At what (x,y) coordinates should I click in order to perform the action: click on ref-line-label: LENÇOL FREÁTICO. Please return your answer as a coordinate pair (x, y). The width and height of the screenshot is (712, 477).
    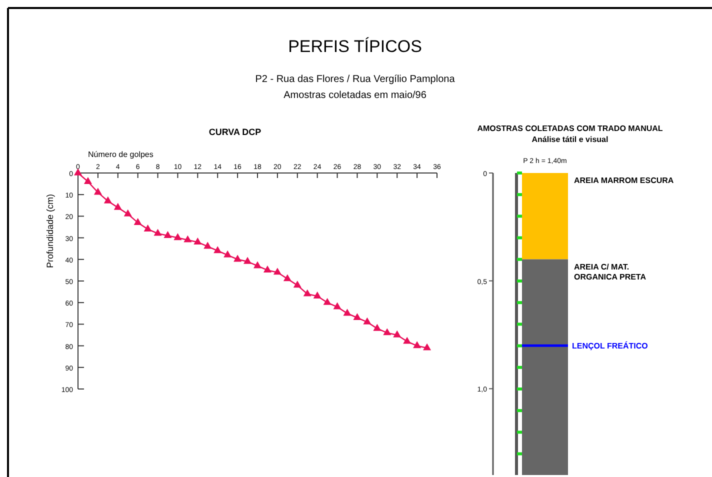
    Looking at the image, I should click on (610, 345).